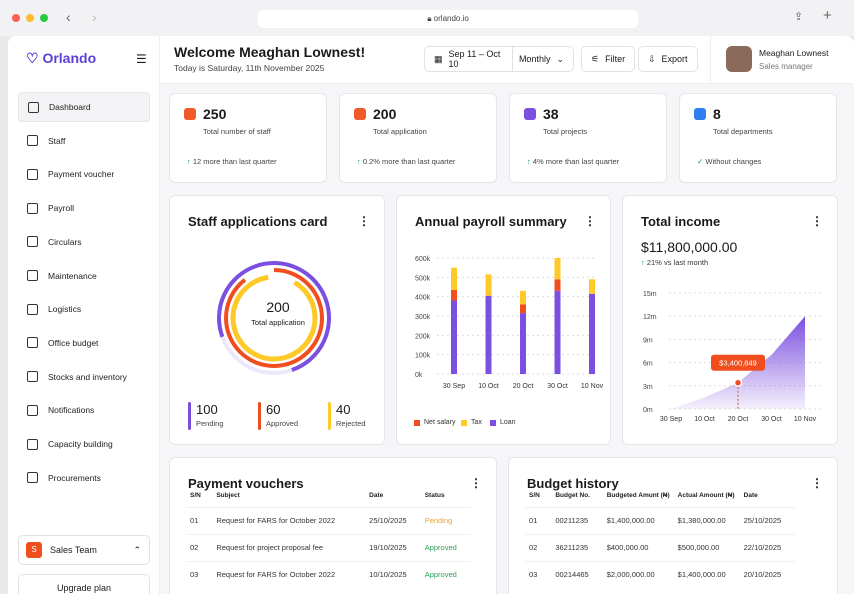 The image size is (854, 594). Describe the element at coordinates (259, 416) in the screenshot. I see `legend-bar` at that location.